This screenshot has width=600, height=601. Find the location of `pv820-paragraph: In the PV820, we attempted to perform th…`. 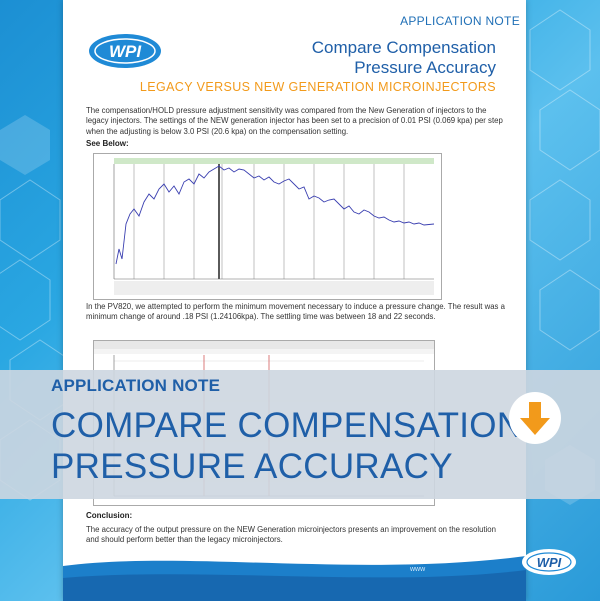

pv820-paragraph: In the PV820, we attempted to perform th… is located at coordinates (295, 312).